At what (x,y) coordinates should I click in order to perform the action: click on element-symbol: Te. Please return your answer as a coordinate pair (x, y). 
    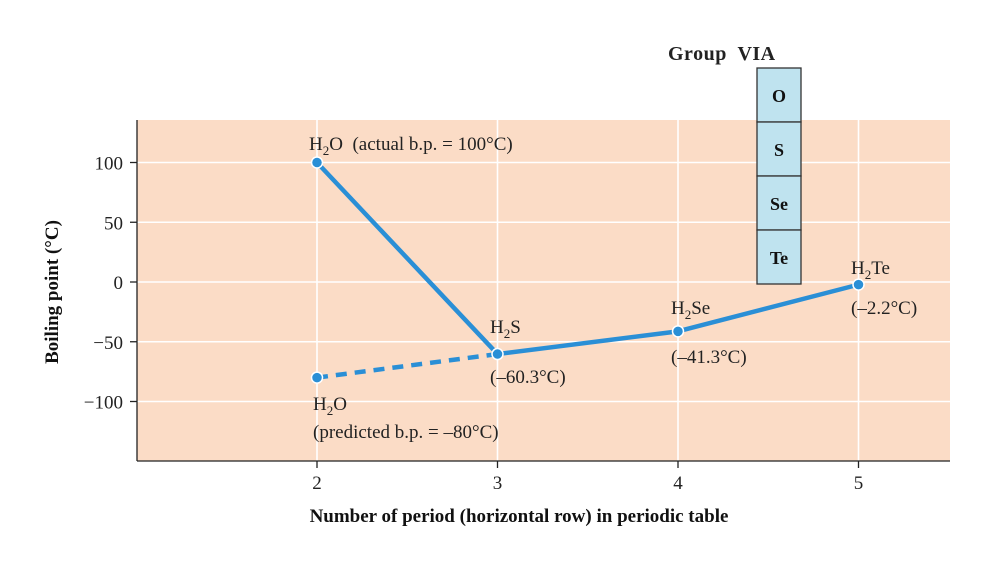
    Looking at the image, I should click on (779, 258).